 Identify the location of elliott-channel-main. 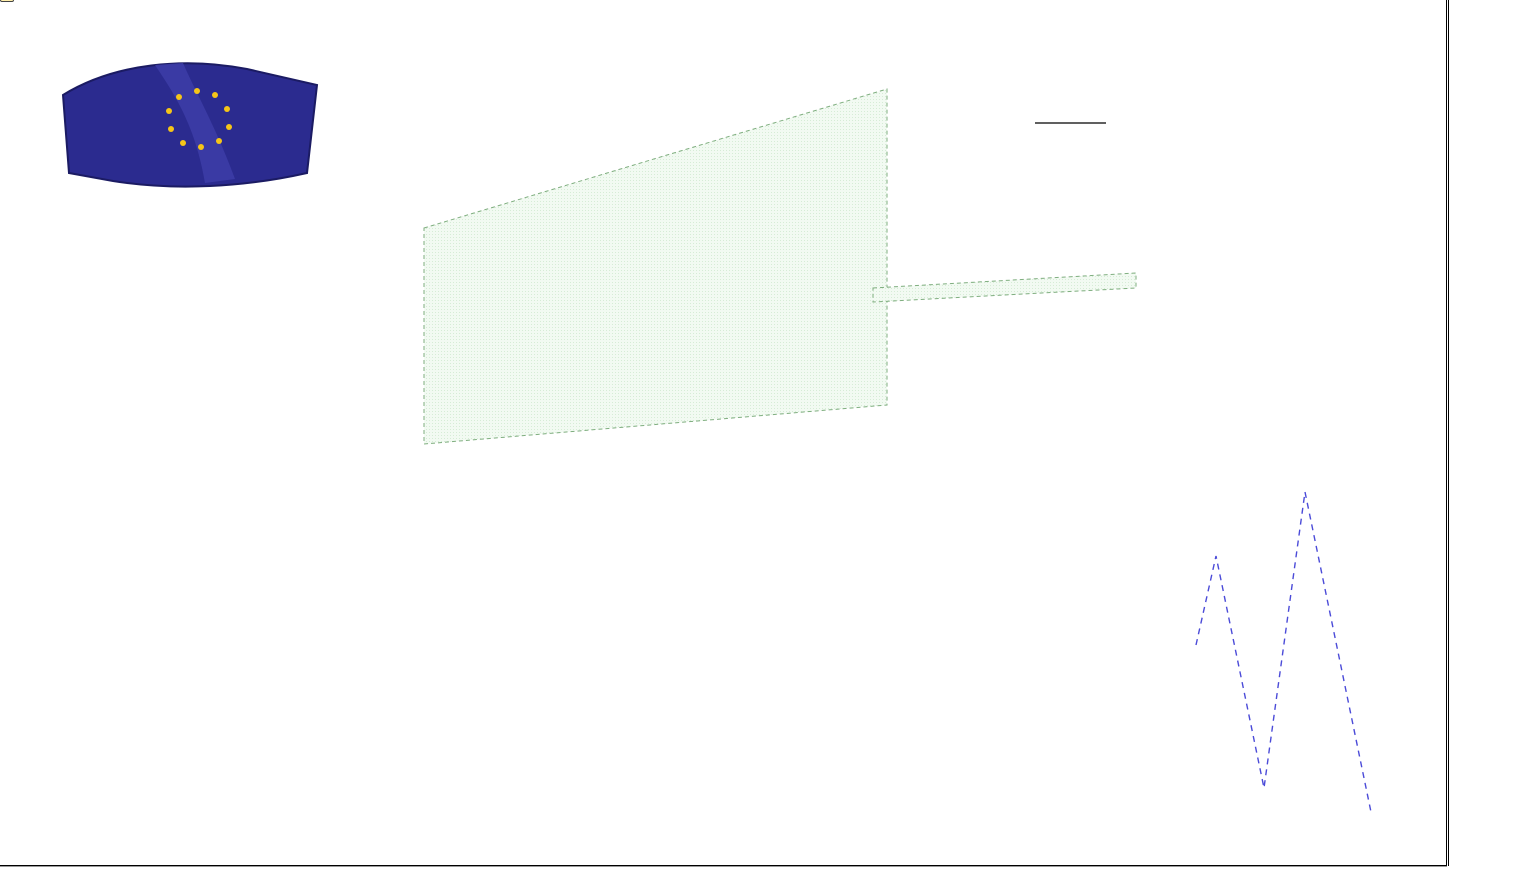
(655, 266).